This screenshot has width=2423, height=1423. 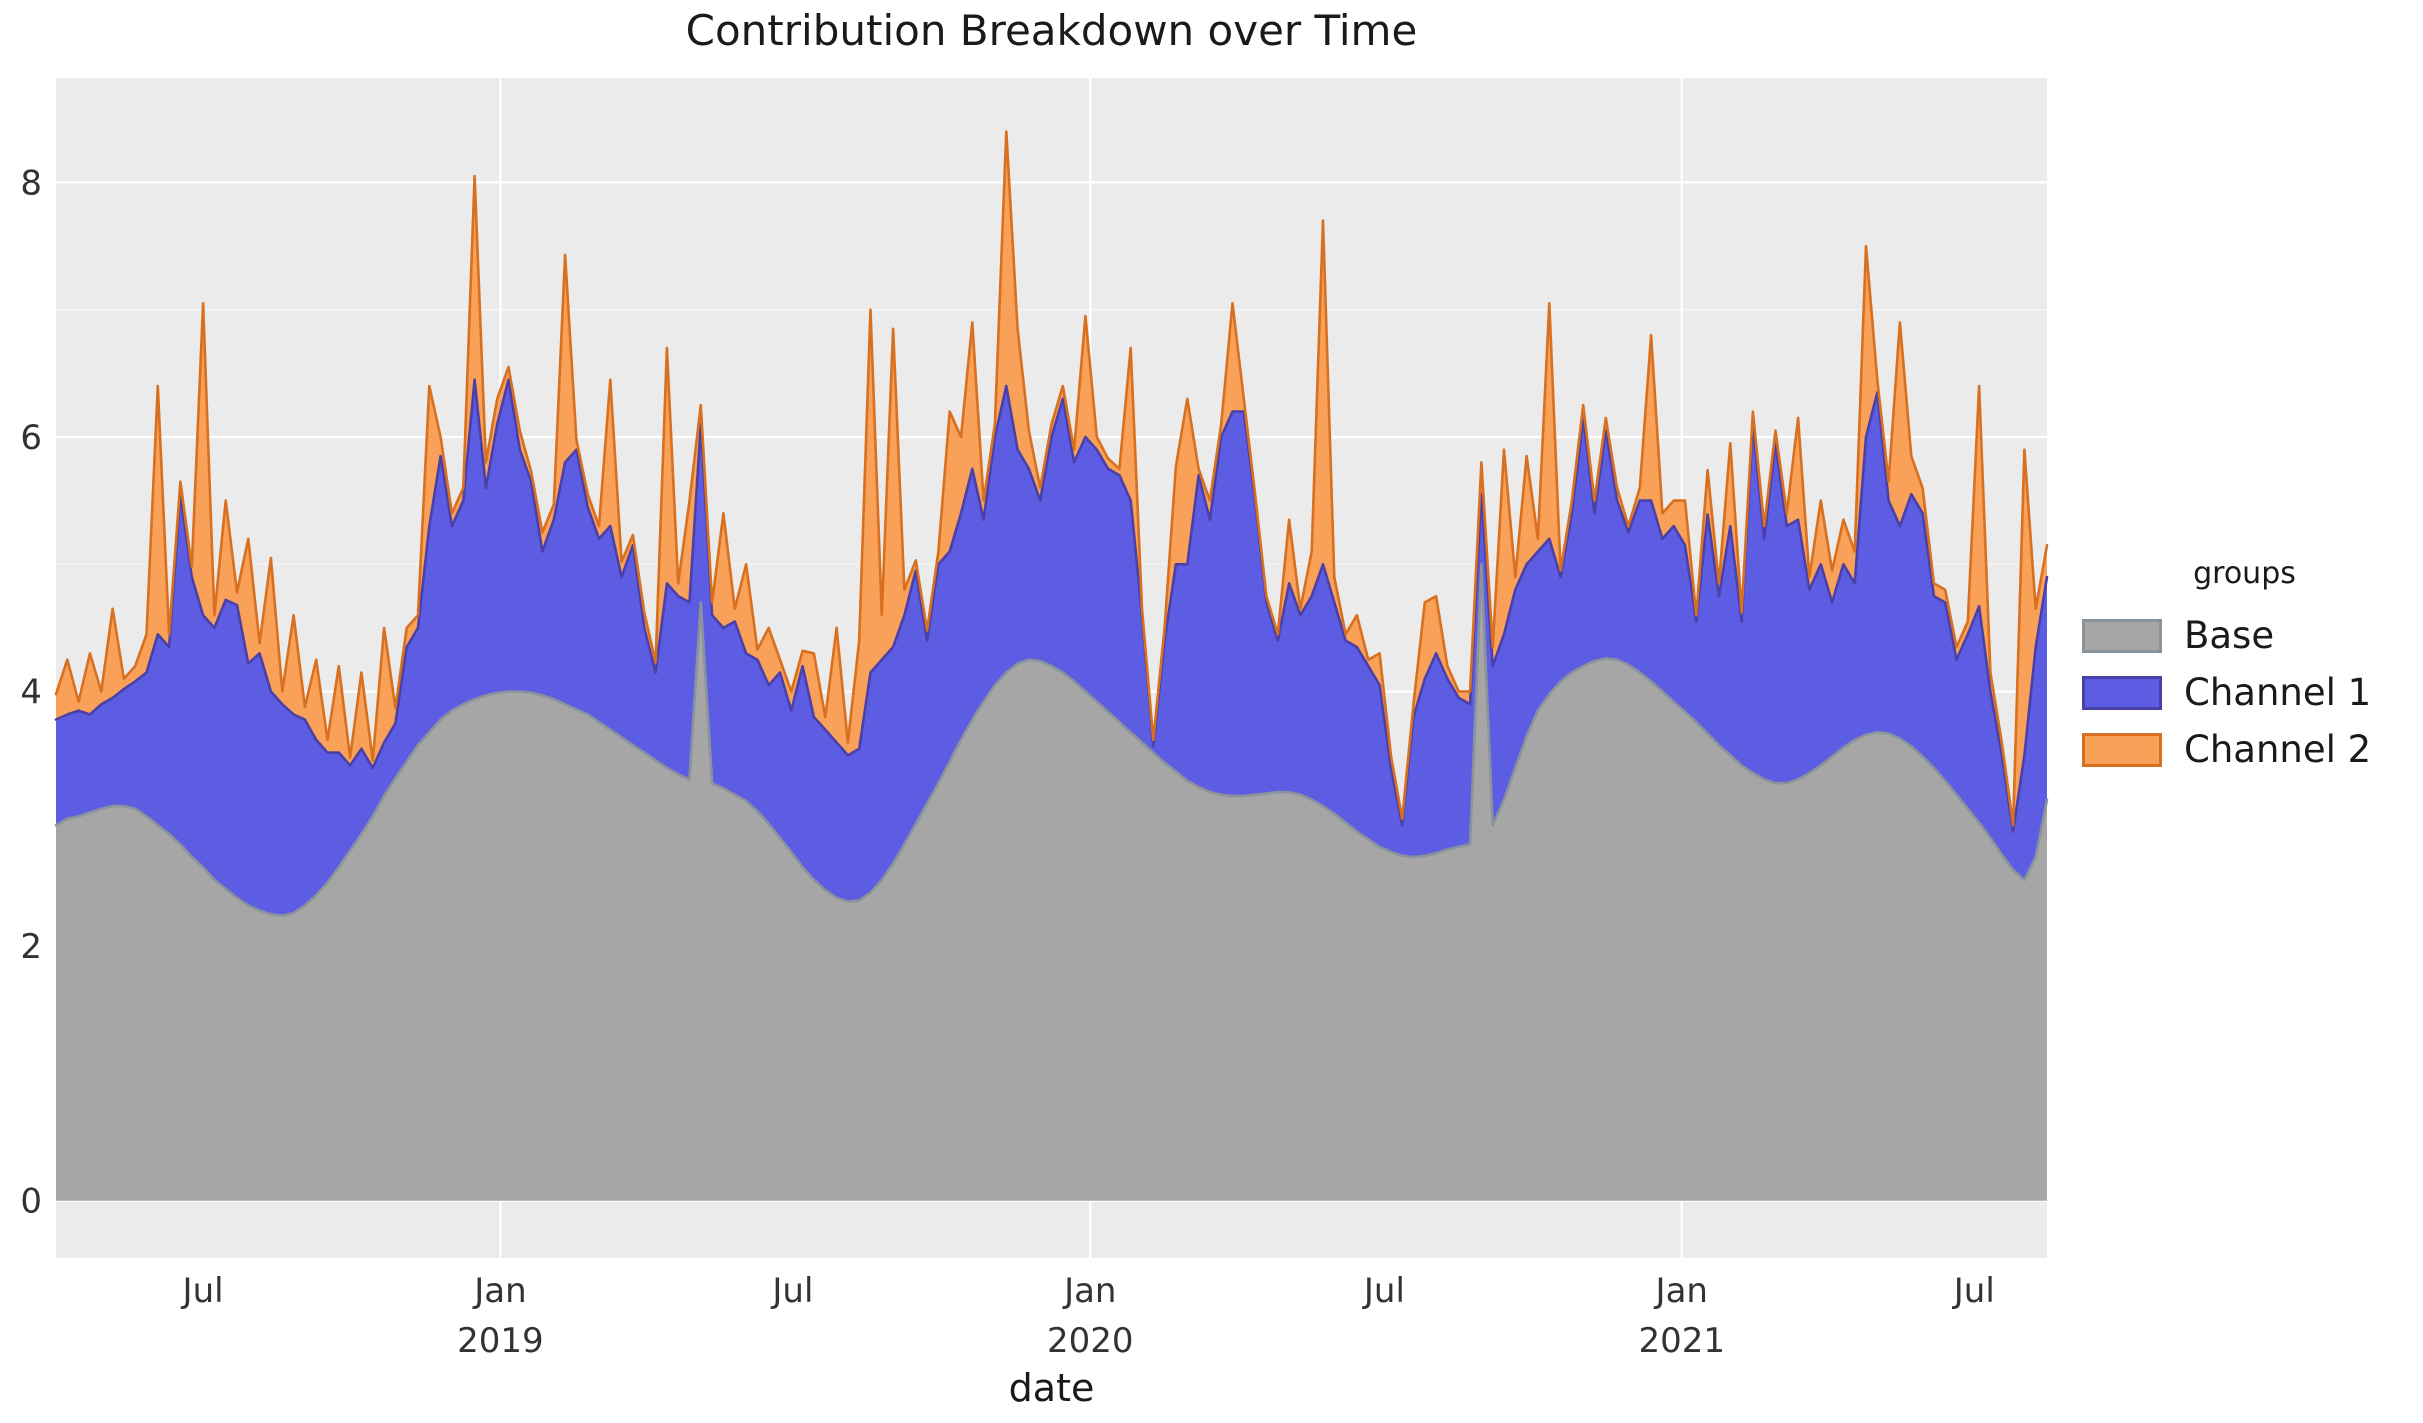 I want to click on x-tick-label-2021-01-01: Jan, so click(x=1681, y=1291).